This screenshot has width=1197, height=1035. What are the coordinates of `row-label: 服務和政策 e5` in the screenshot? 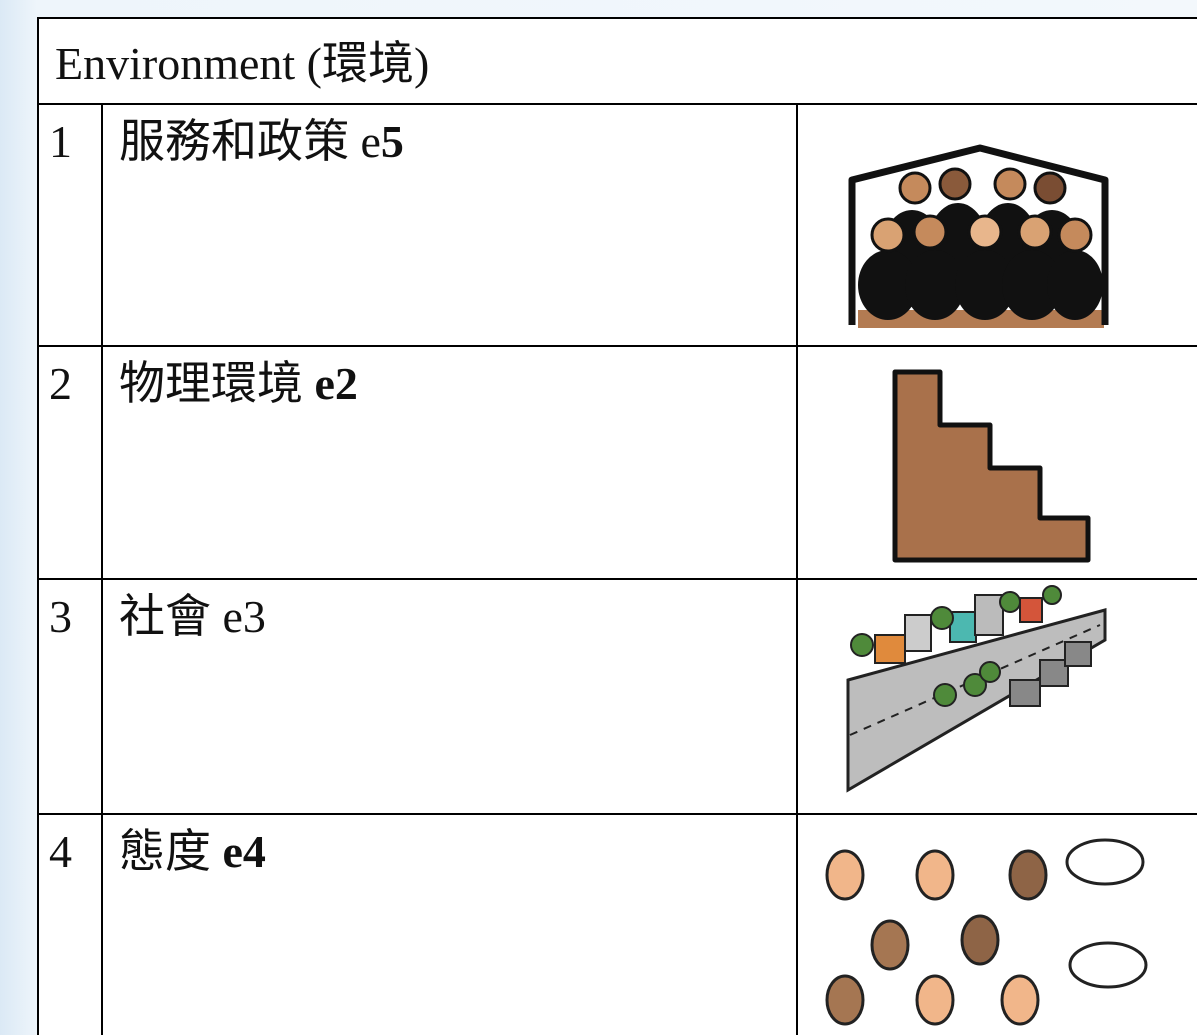 It's located at (261, 142).